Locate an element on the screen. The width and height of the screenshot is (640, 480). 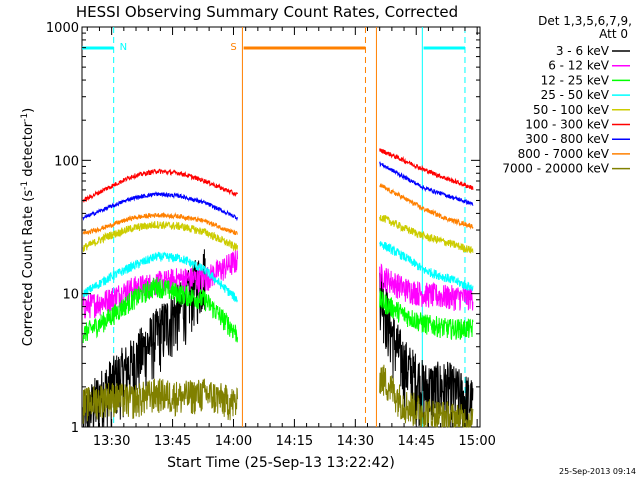
y-axis-label-sup2: -1 is located at coordinates (25, 117).